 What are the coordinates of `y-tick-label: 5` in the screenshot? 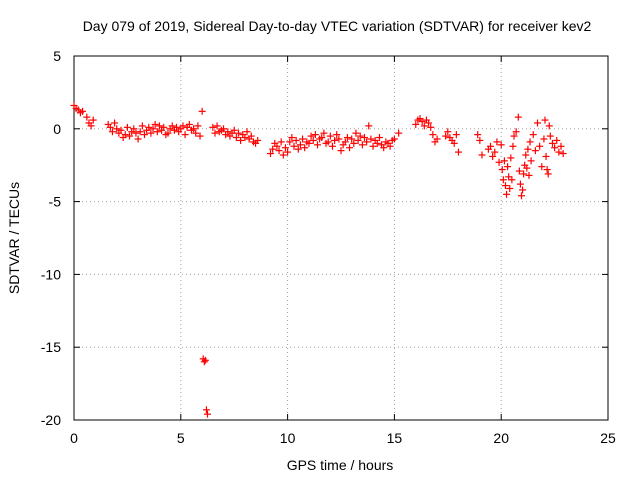 It's located at (57, 56).